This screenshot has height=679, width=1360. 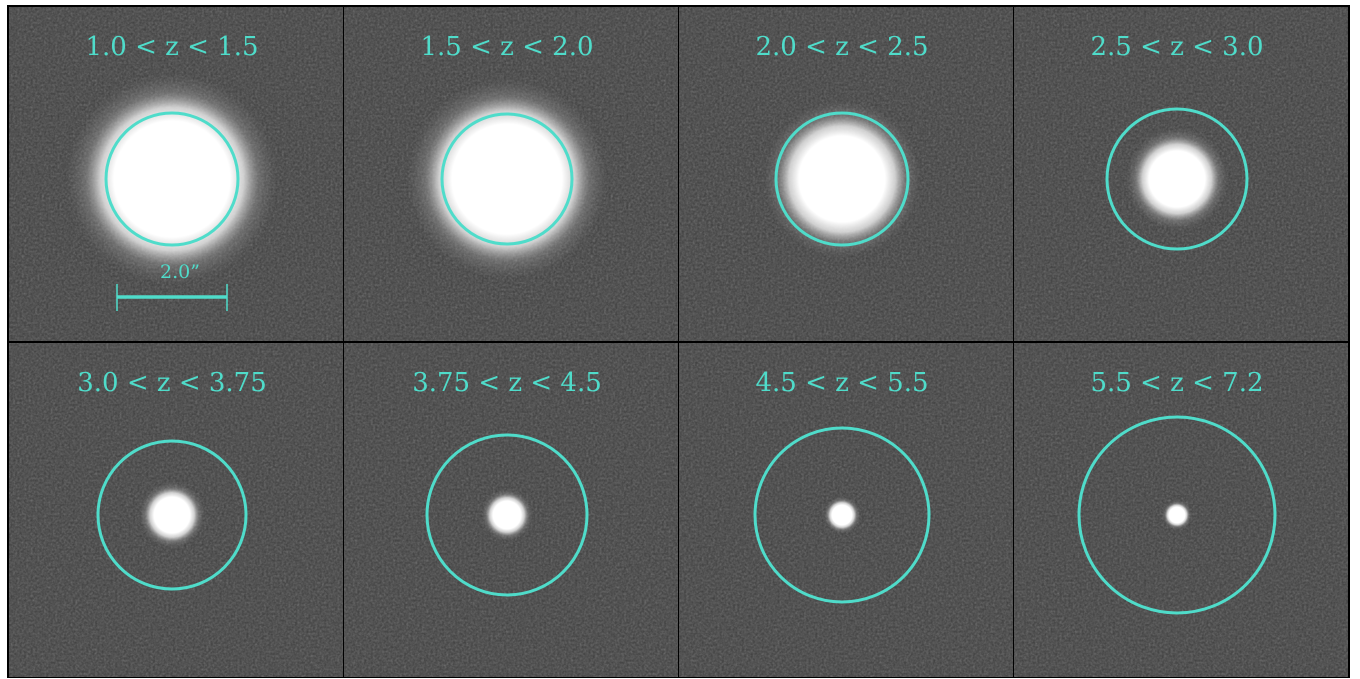 I want to click on panel-label: 3.0 < z < 3.75, so click(x=172, y=383).